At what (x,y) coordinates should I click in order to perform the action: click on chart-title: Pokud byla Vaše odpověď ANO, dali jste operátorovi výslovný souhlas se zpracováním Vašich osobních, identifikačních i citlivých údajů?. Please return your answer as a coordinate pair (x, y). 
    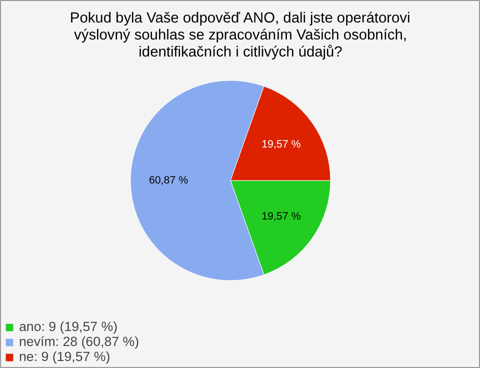
    Looking at the image, I should click on (240, 35).